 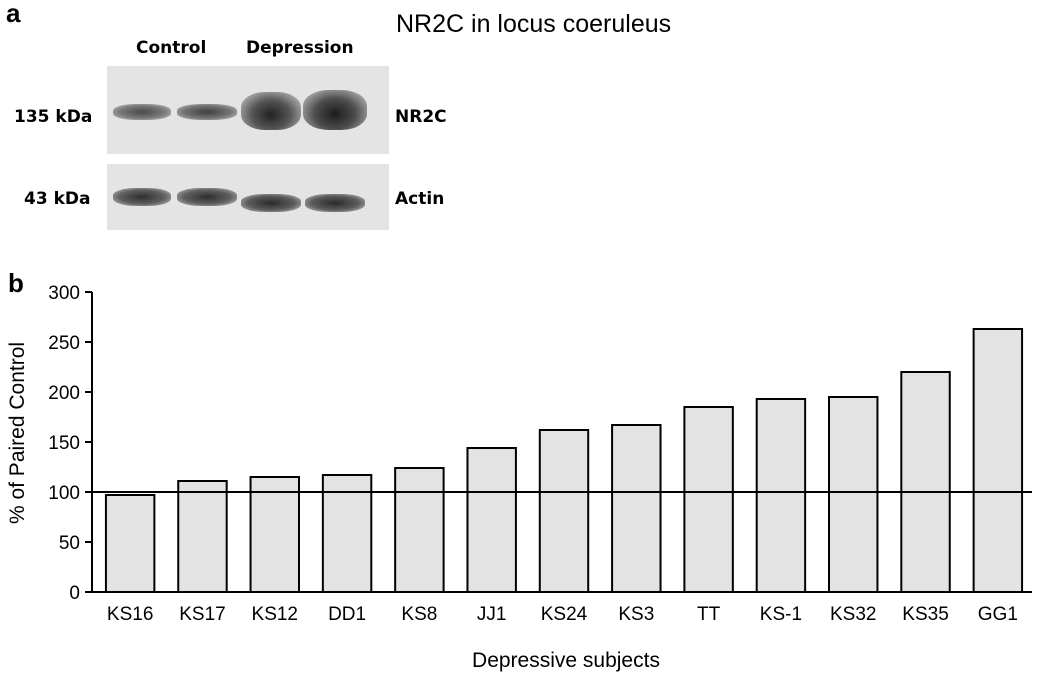 What do you see at coordinates (64, 293) in the screenshot?
I see `y-tick-label: 300` at bounding box center [64, 293].